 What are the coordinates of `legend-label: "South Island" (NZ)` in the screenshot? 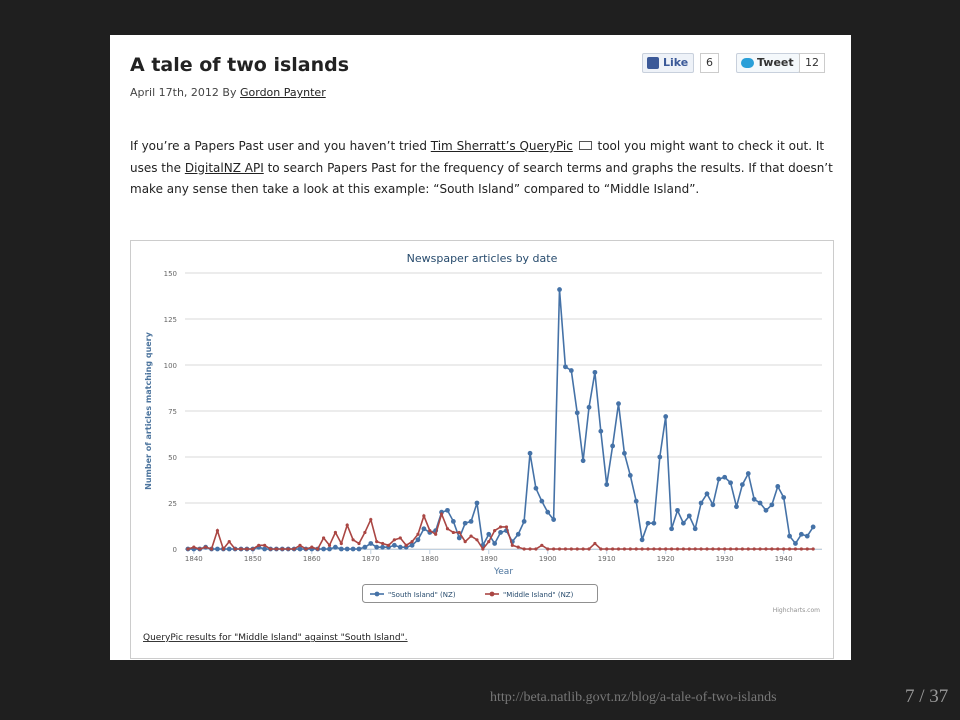 It's located at (422, 595).